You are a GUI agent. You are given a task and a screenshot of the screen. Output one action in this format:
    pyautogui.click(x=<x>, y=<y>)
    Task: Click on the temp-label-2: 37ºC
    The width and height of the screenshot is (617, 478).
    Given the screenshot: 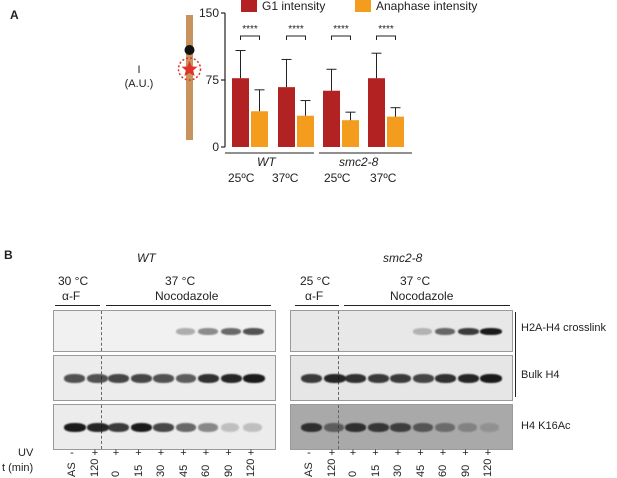 What is the action you would take?
    pyautogui.click(x=285, y=178)
    